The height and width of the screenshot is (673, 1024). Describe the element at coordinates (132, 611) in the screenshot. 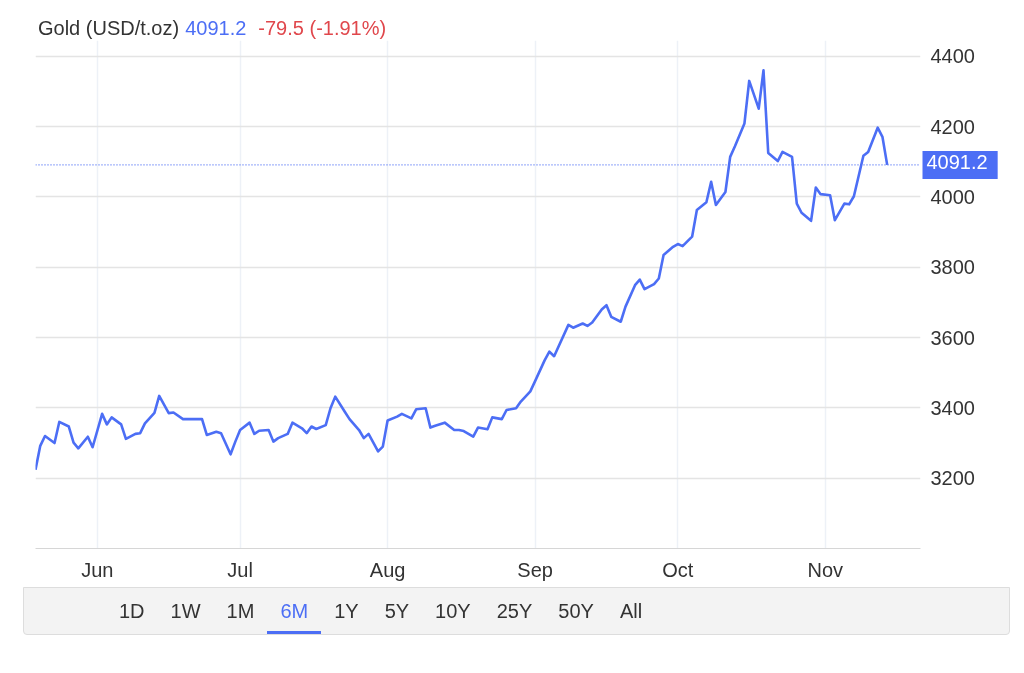

I see `text: 1D` at that location.